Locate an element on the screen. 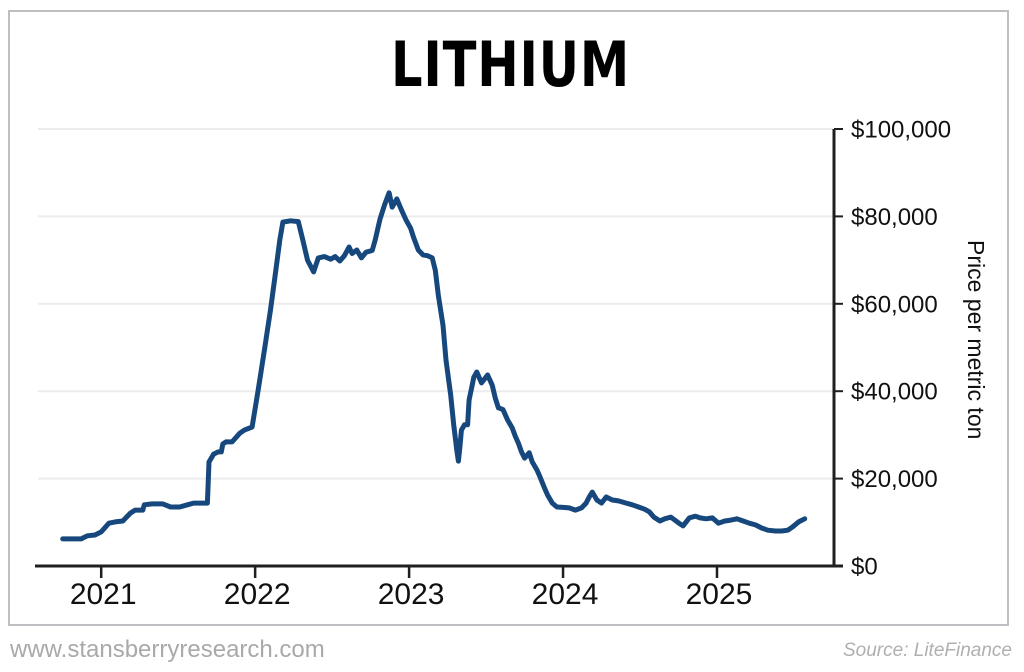 The width and height of the screenshot is (1024, 672). website-url: www.stansberryresearch.com is located at coordinates (167, 649).